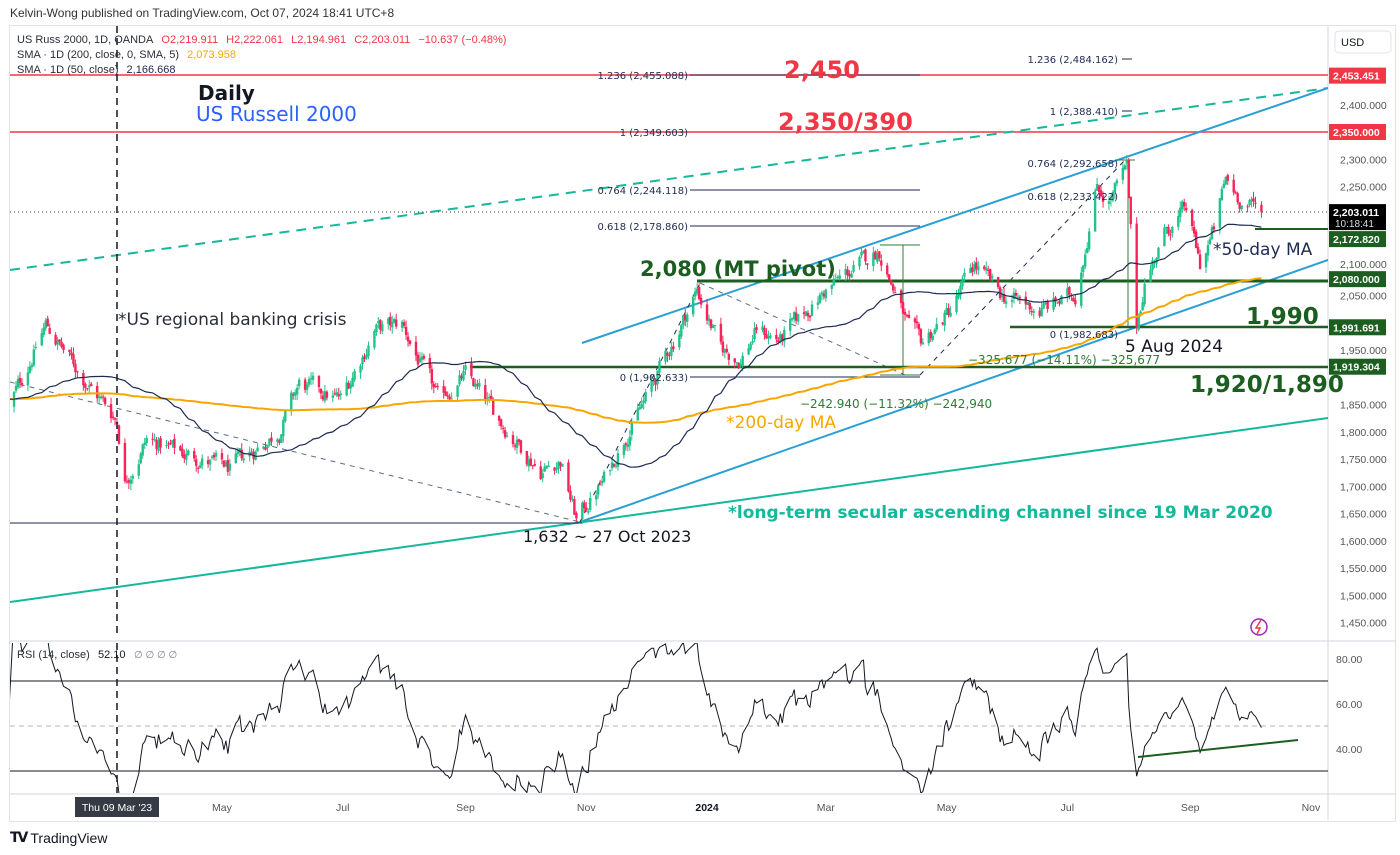  What do you see at coordinates (1363, 406) in the screenshot?
I see `price-tick-label: 1,850.000` at bounding box center [1363, 406].